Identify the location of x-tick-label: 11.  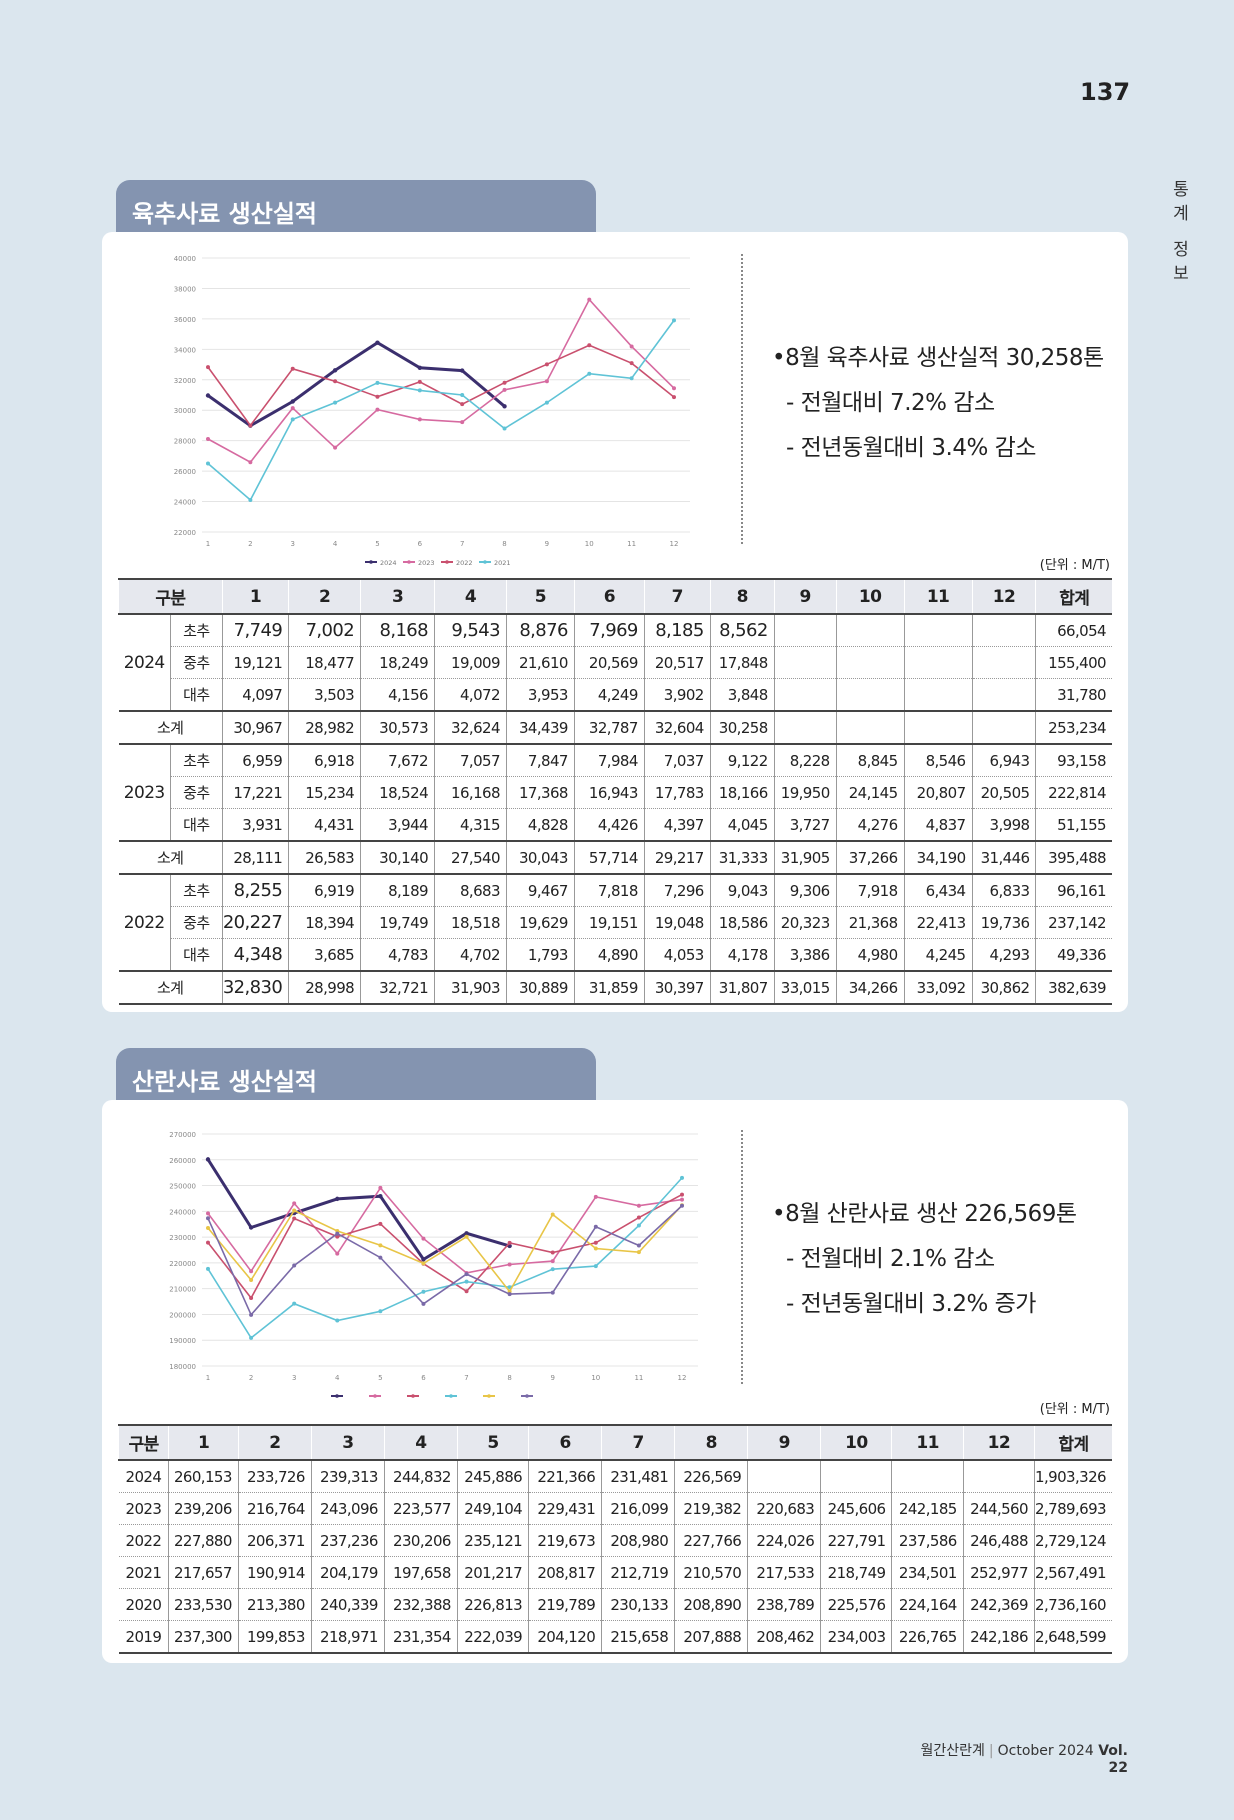
(638, 1378).